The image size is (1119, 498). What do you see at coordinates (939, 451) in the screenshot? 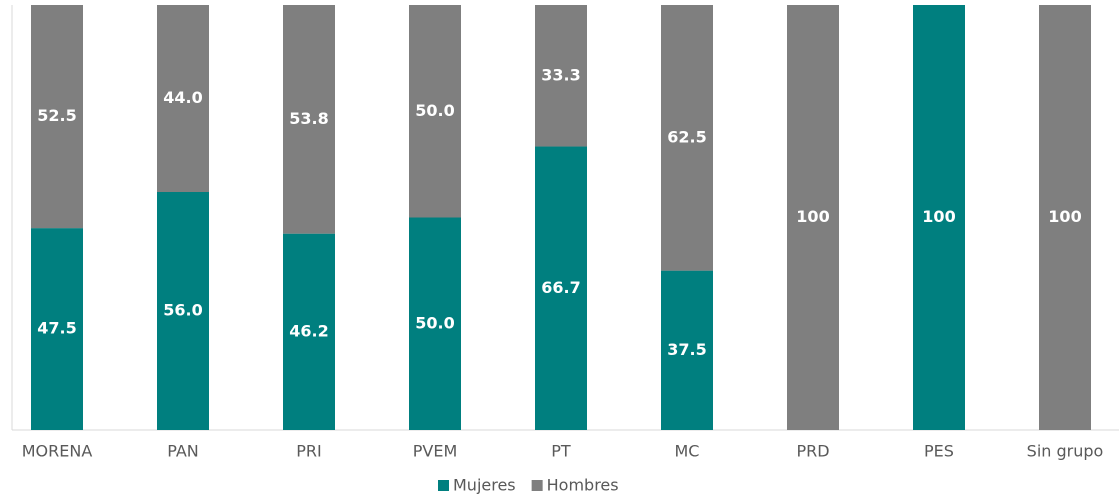
I see `x-tick-label: PES` at bounding box center [939, 451].